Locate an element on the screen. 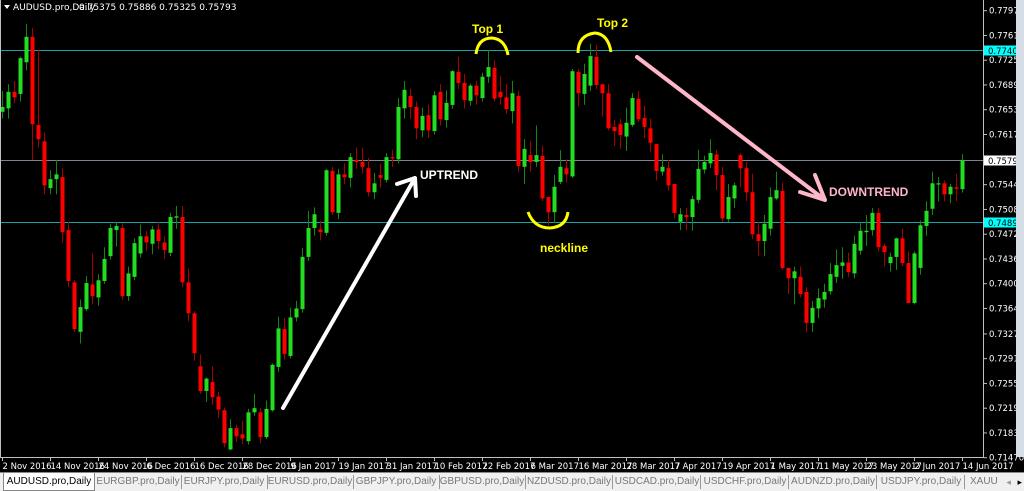 Image resolution: width=1024 pixels, height=491 pixels. x-tick-label: 6 Dec 2016 is located at coordinates (171, 467).